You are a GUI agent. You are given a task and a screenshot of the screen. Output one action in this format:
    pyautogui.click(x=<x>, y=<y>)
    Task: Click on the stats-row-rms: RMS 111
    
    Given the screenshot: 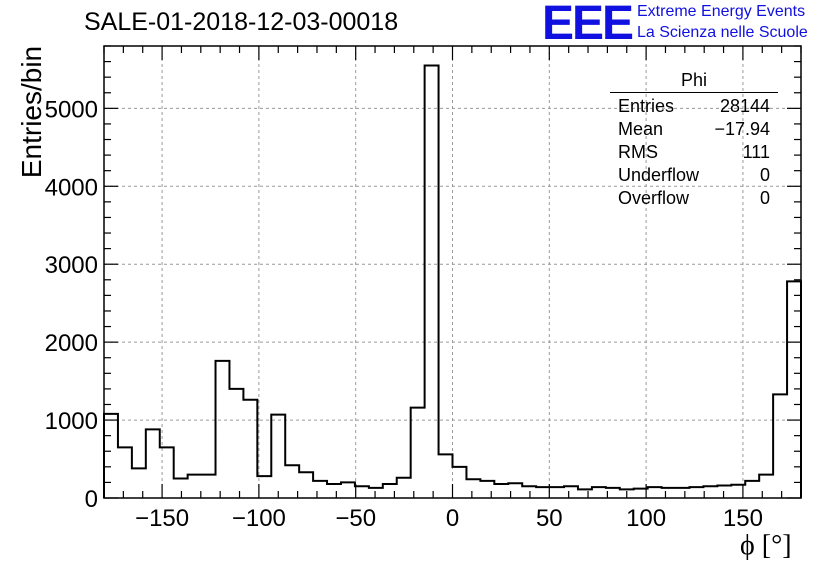 What is the action you would take?
    pyautogui.click(x=694, y=152)
    